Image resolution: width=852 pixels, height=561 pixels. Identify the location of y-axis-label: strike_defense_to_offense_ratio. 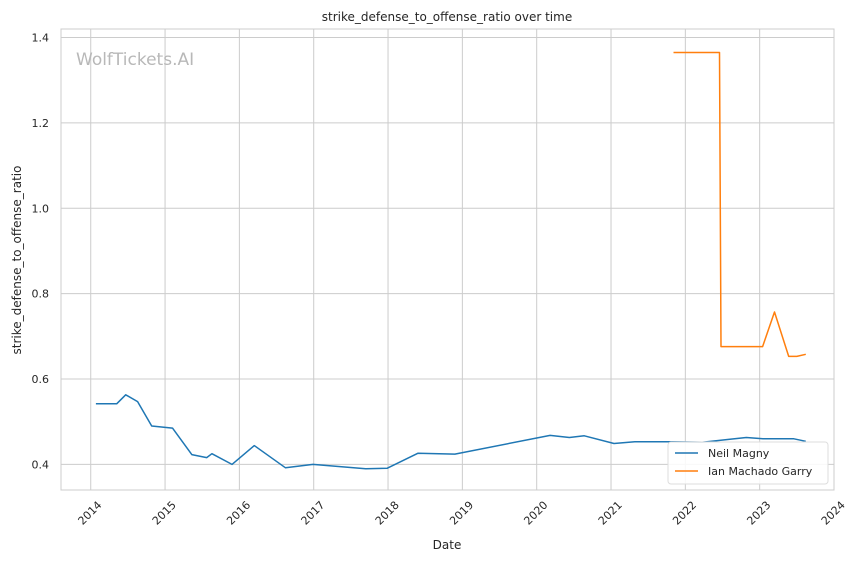
(17, 260).